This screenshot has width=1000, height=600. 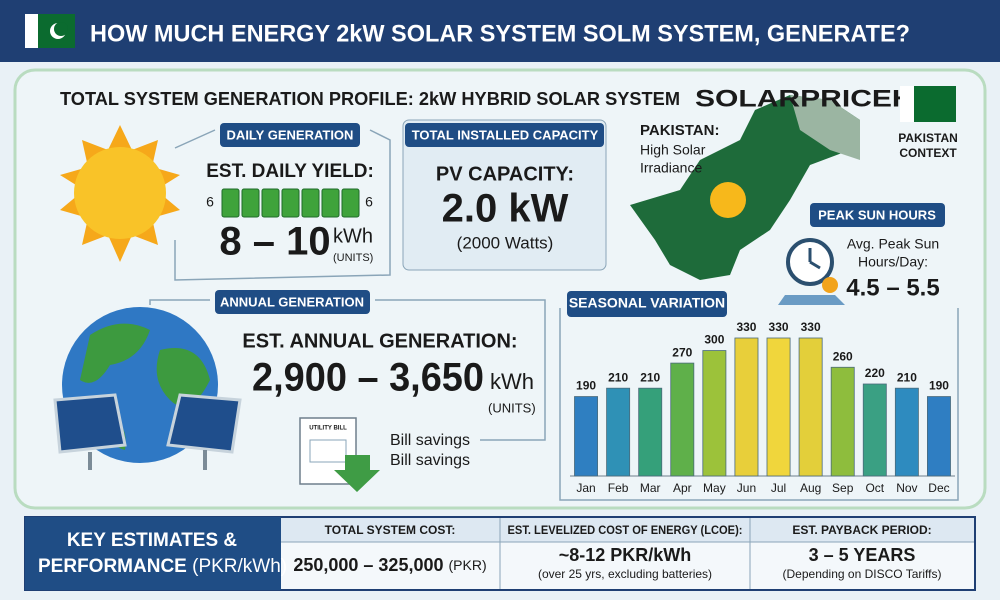 What do you see at coordinates (843, 356) in the screenshot?
I see `value-label: 260` at bounding box center [843, 356].